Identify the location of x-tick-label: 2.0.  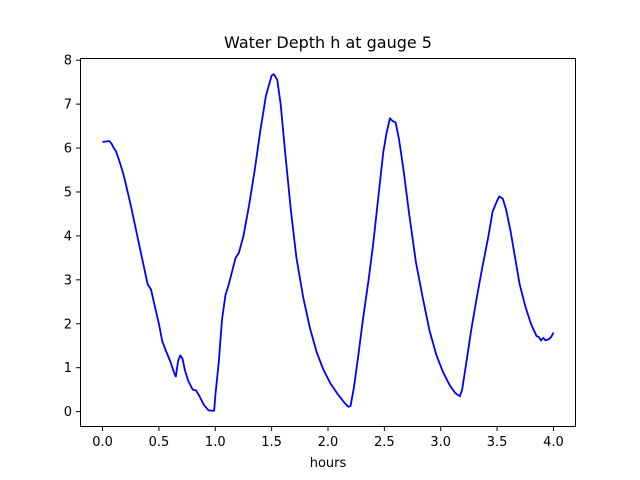
(328, 442).